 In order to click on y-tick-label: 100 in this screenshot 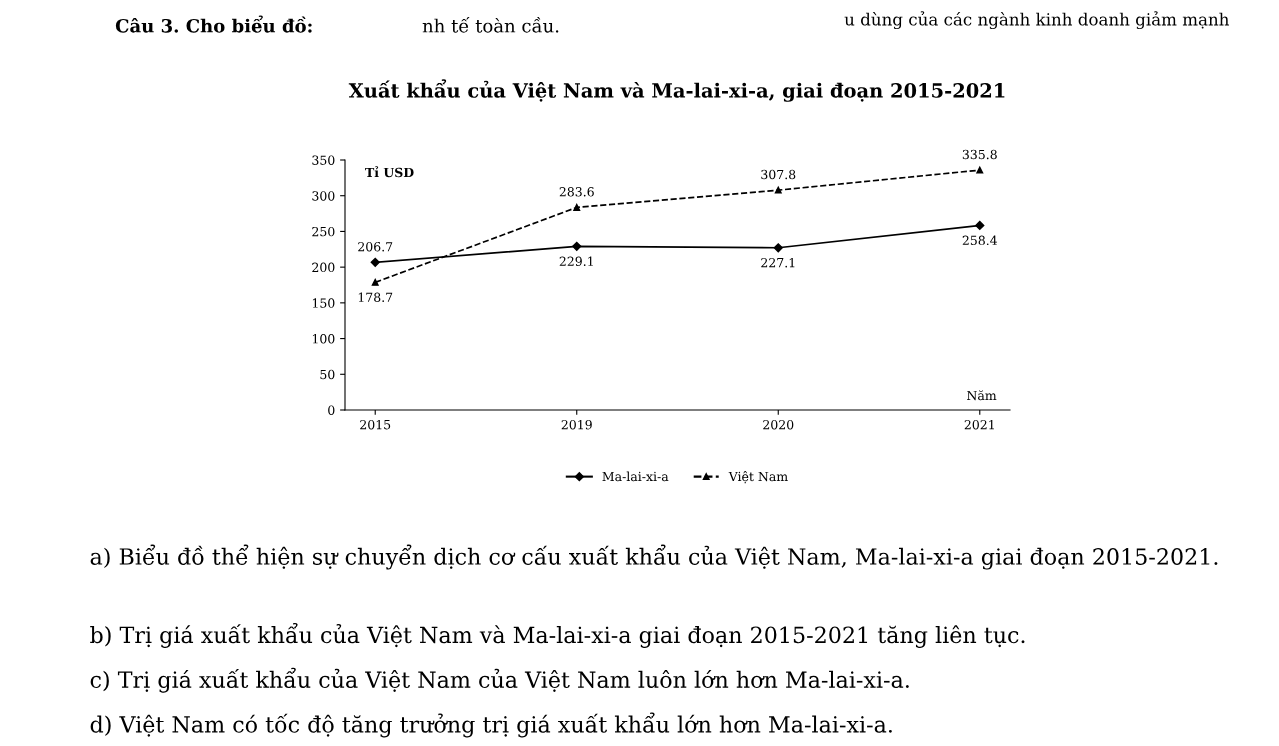, I will do `click(323, 339)`.